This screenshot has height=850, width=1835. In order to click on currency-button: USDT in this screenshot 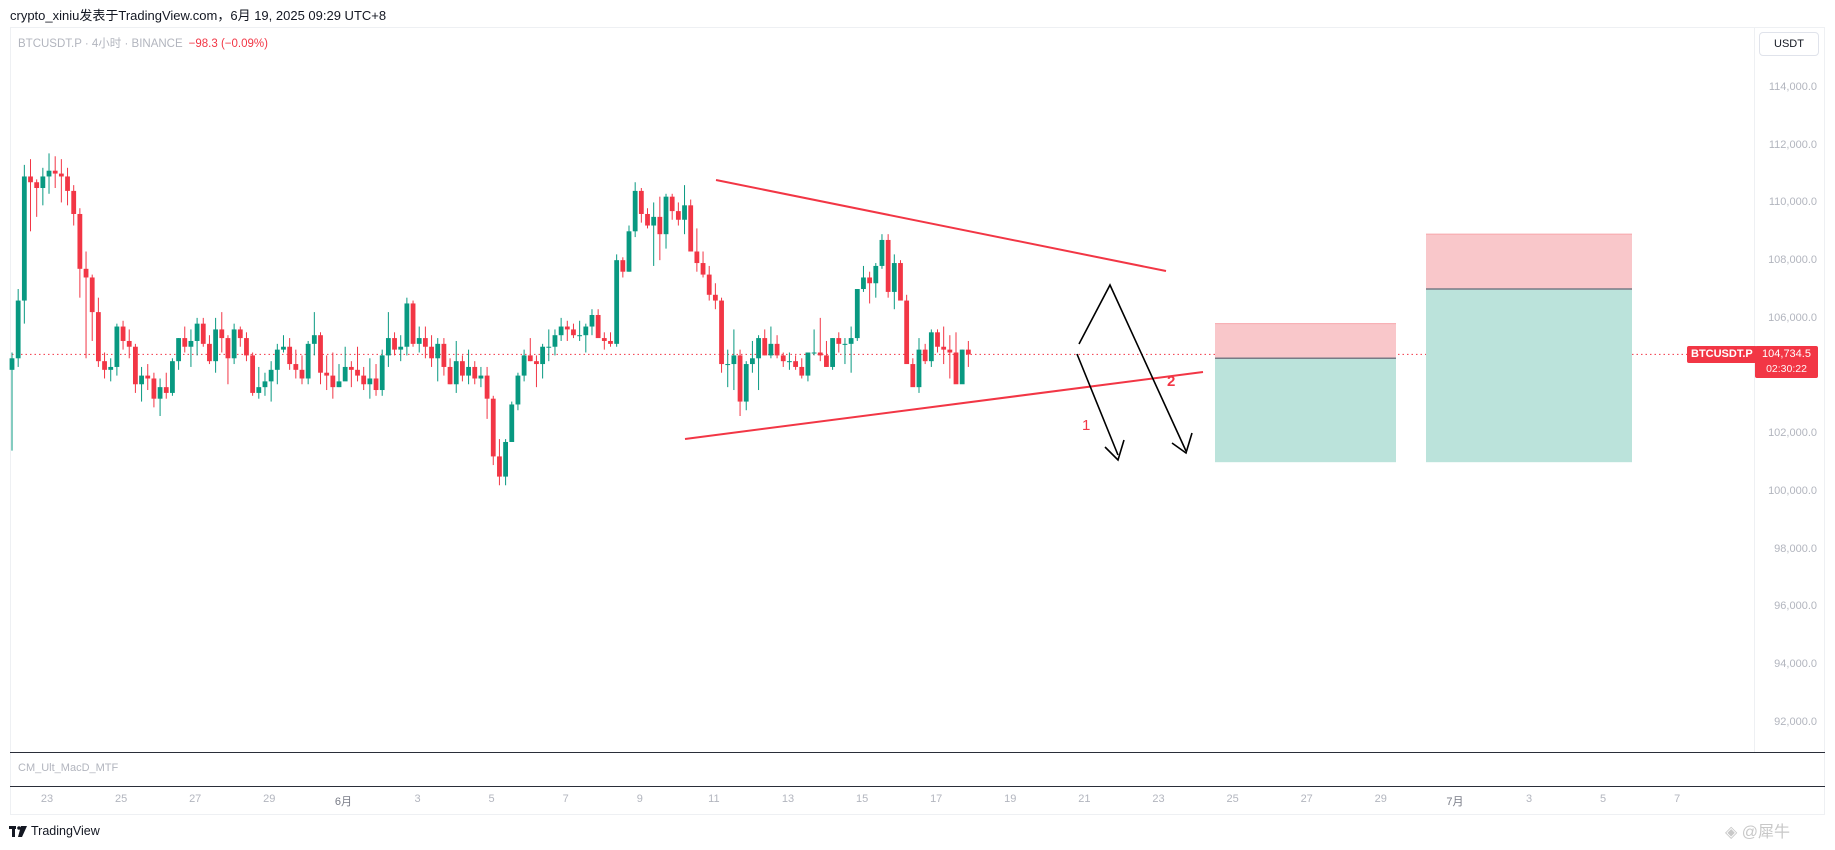, I will do `click(1789, 44)`.